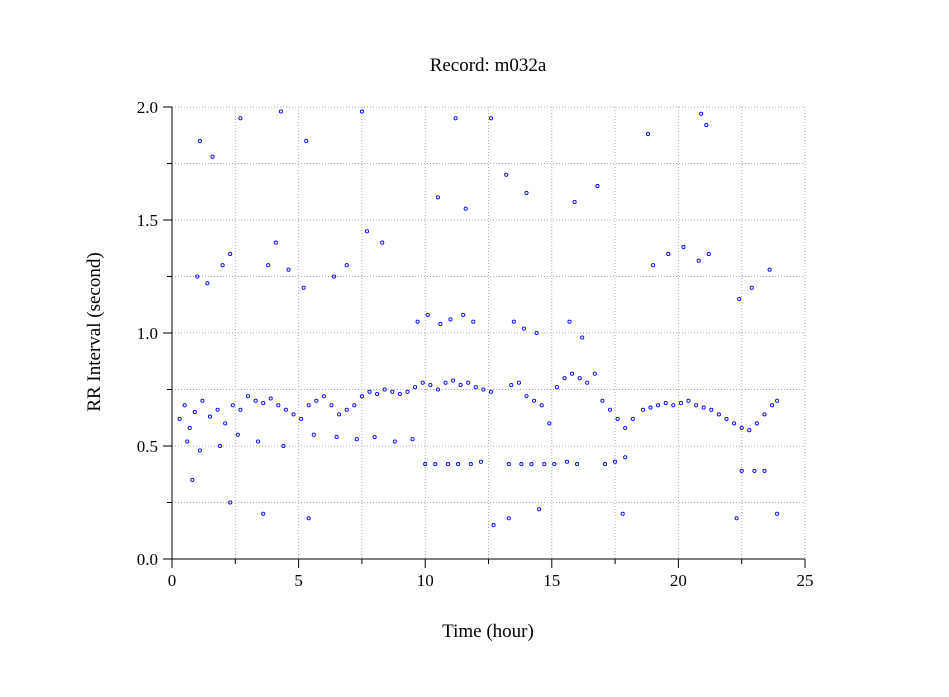 Image resolution: width=949 pixels, height=697 pixels. I want to click on y-tick-label: 0.5, so click(147, 446).